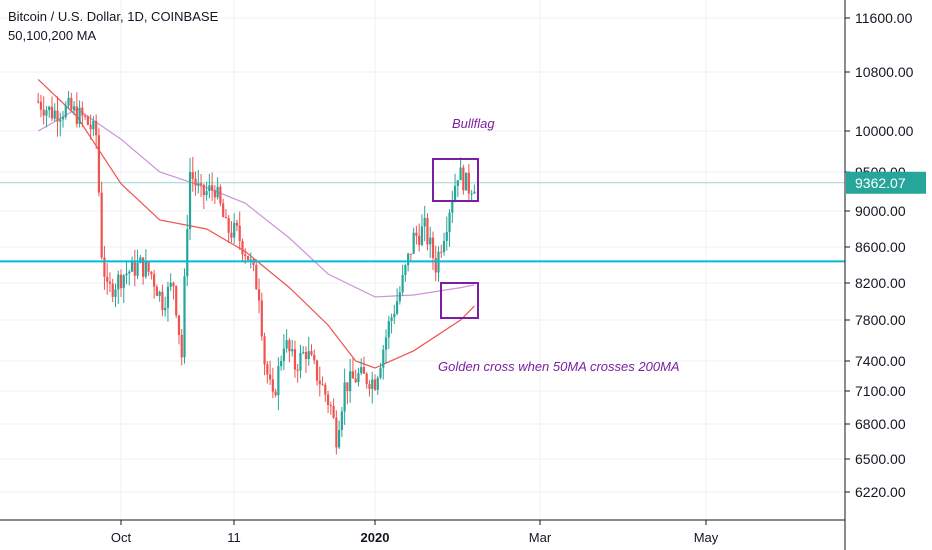  I want to click on y-tick-label: 8200.00, so click(880, 283).